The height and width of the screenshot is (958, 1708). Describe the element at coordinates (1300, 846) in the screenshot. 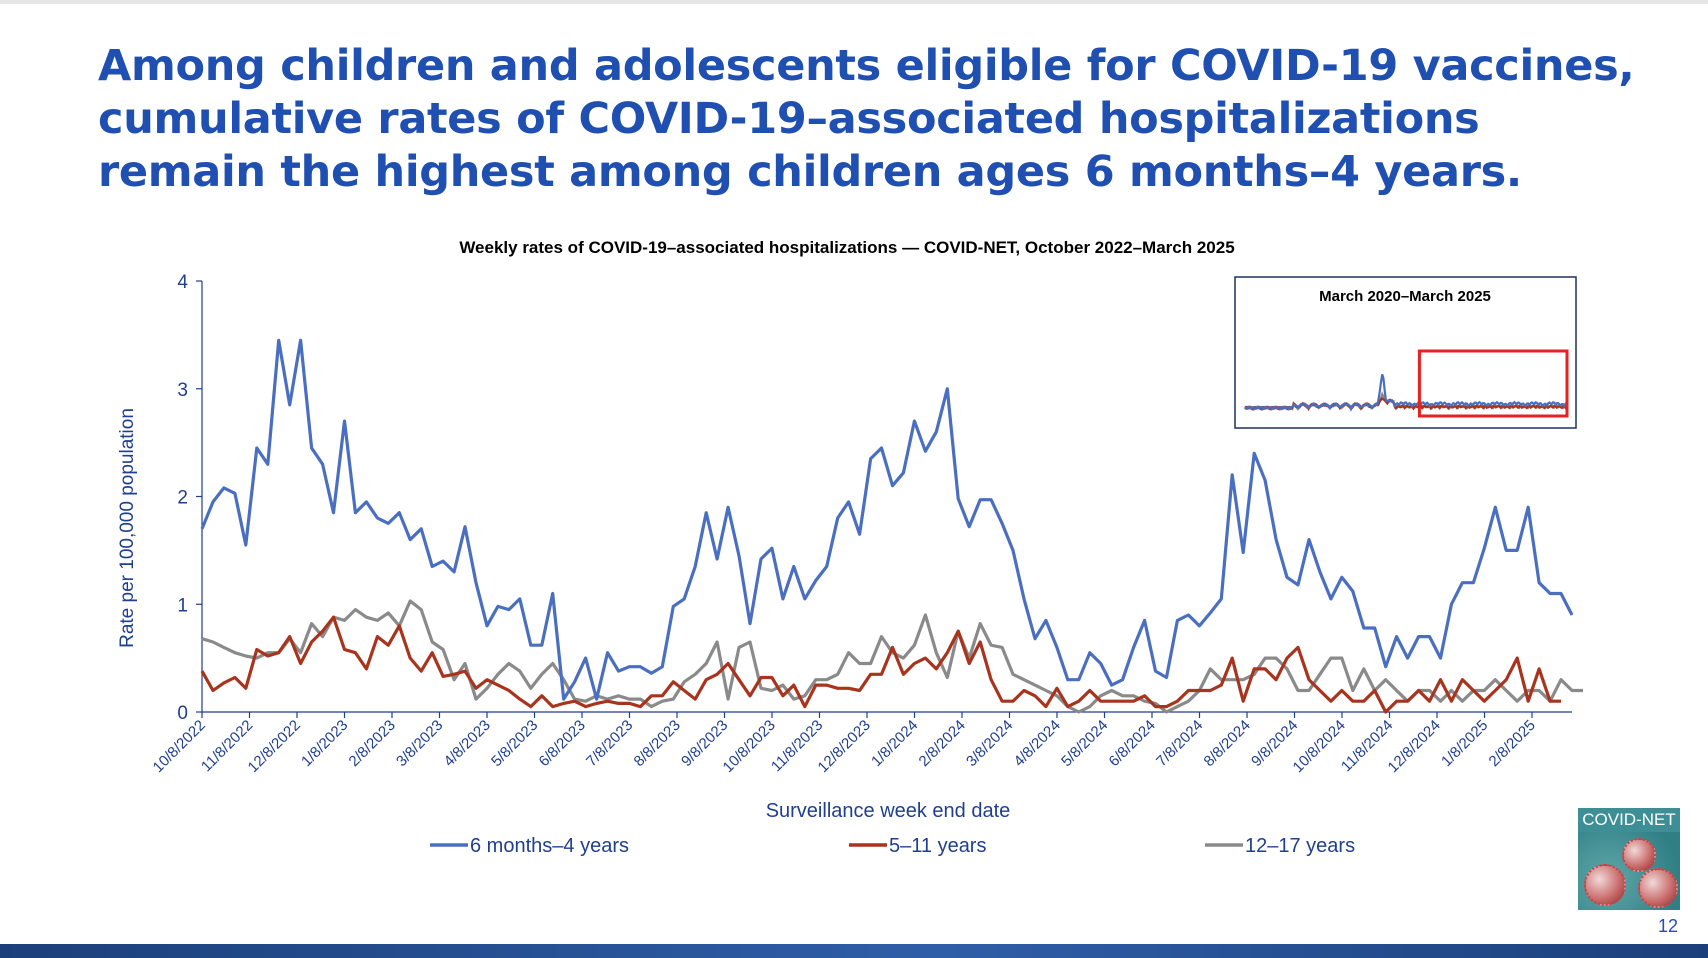

I see `legend-label: 12–17 years` at that location.